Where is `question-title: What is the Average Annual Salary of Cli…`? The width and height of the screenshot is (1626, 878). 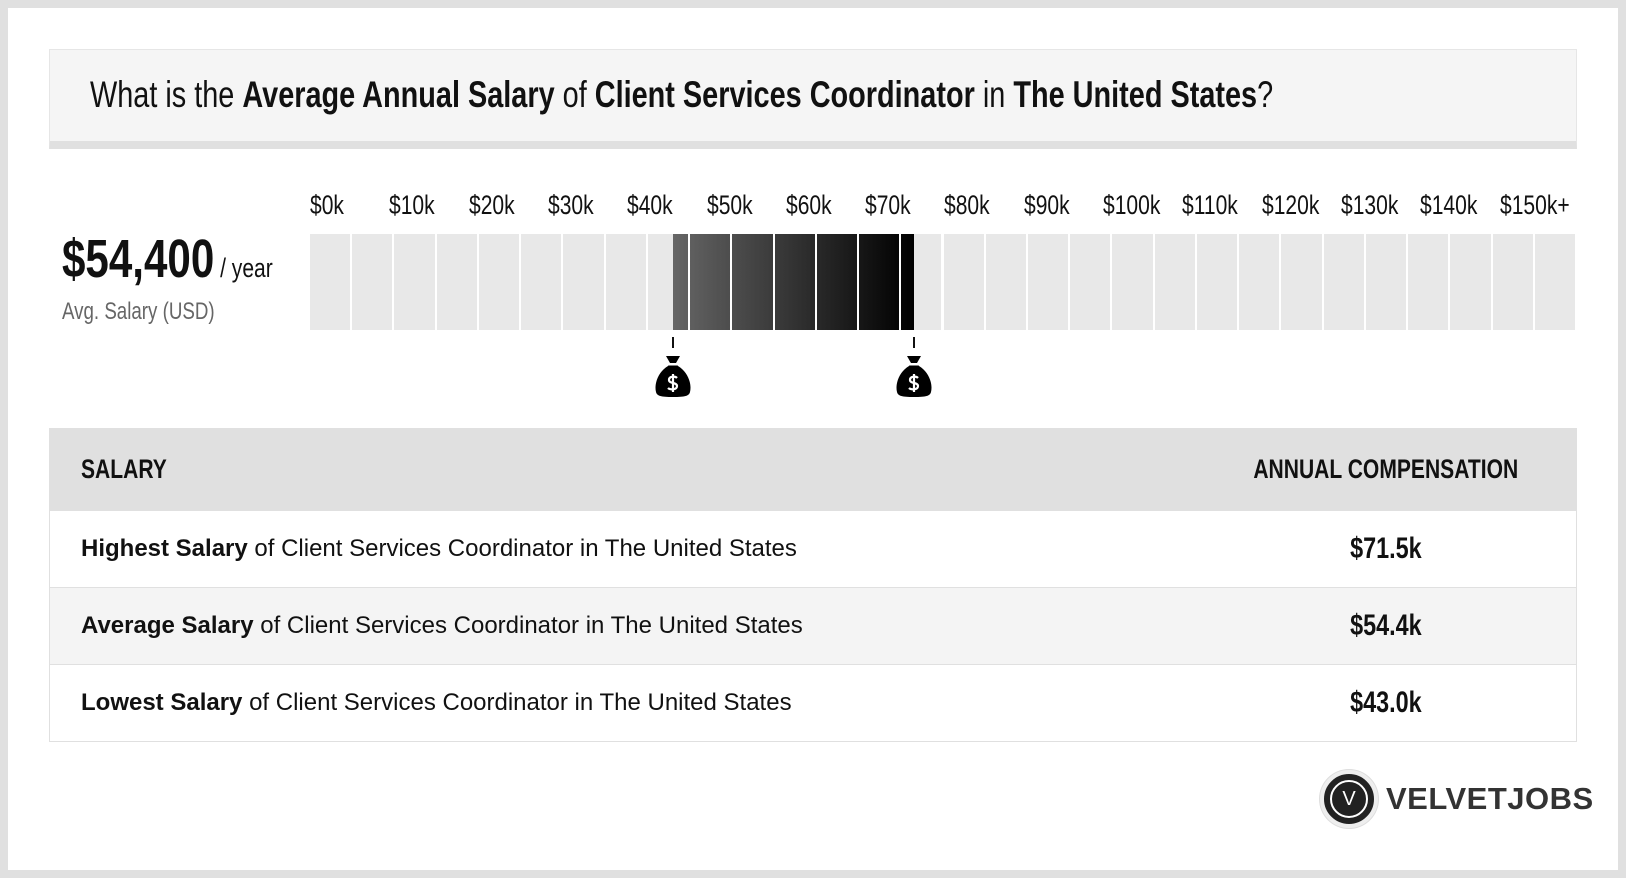 question-title: What is the Average Annual Salary of Cli… is located at coordinates (682, 94).